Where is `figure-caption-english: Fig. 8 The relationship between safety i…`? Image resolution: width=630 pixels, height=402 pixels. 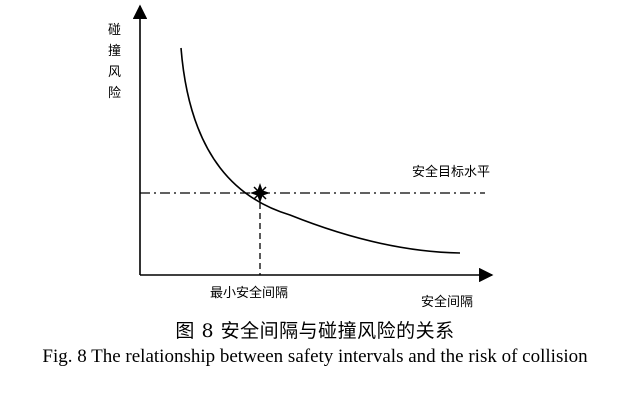
figure-caption-english: Fig. 8 The relationship between safety i… is located at coordinates (315, 356).